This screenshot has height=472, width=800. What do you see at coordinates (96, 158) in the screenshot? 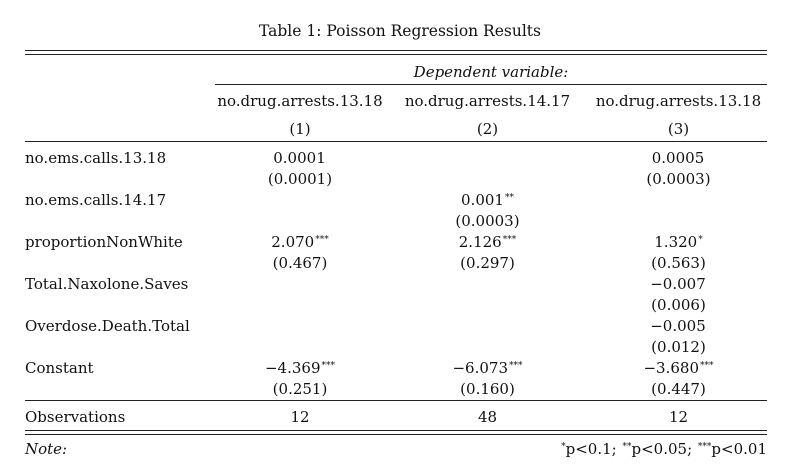
I see `row-label: no.ems.calls.13.18` at bounding box center [96, 158].